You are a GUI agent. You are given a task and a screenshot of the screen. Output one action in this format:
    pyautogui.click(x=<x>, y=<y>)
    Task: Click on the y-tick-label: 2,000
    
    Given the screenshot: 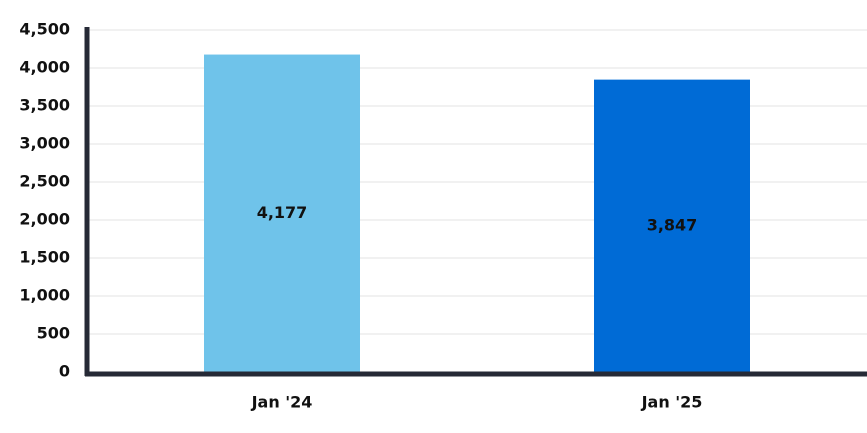 What is the action you would take?
    pyautogui.click(x=44, y=219)
    